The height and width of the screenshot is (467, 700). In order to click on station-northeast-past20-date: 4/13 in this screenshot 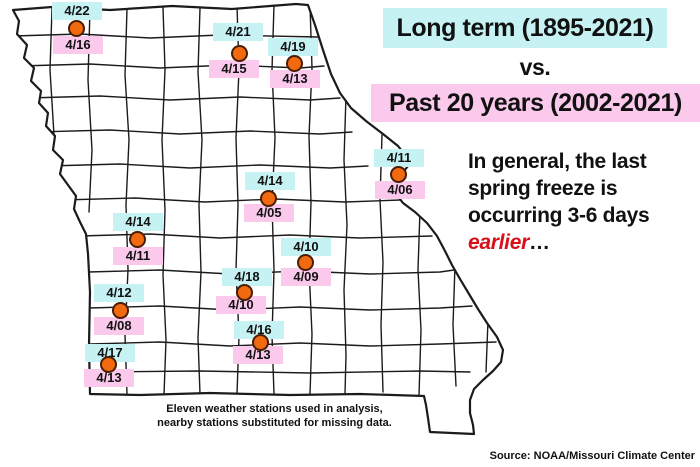, I will do `click(295, 79)`.